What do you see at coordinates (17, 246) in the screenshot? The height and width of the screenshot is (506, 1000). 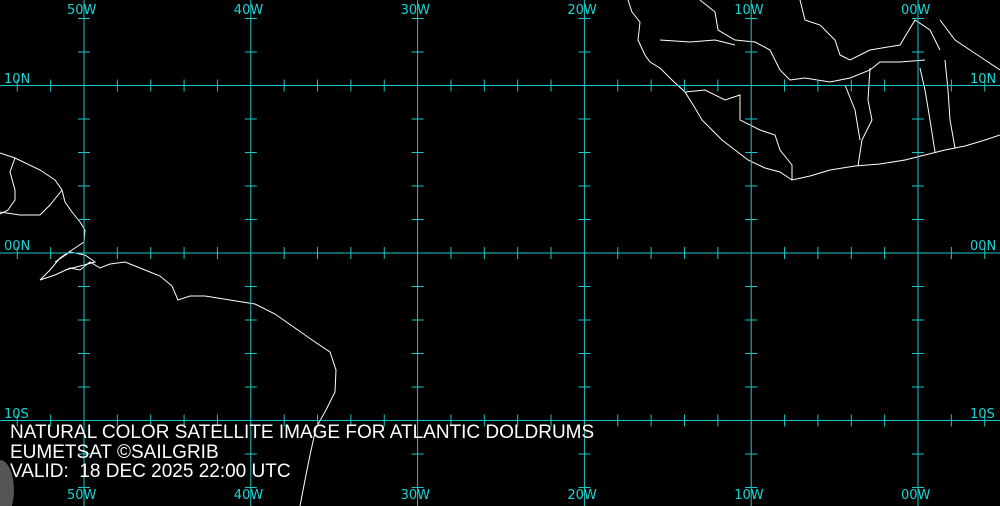 I see `latitude-label-left: 00N` at bounding box center [17, 246].